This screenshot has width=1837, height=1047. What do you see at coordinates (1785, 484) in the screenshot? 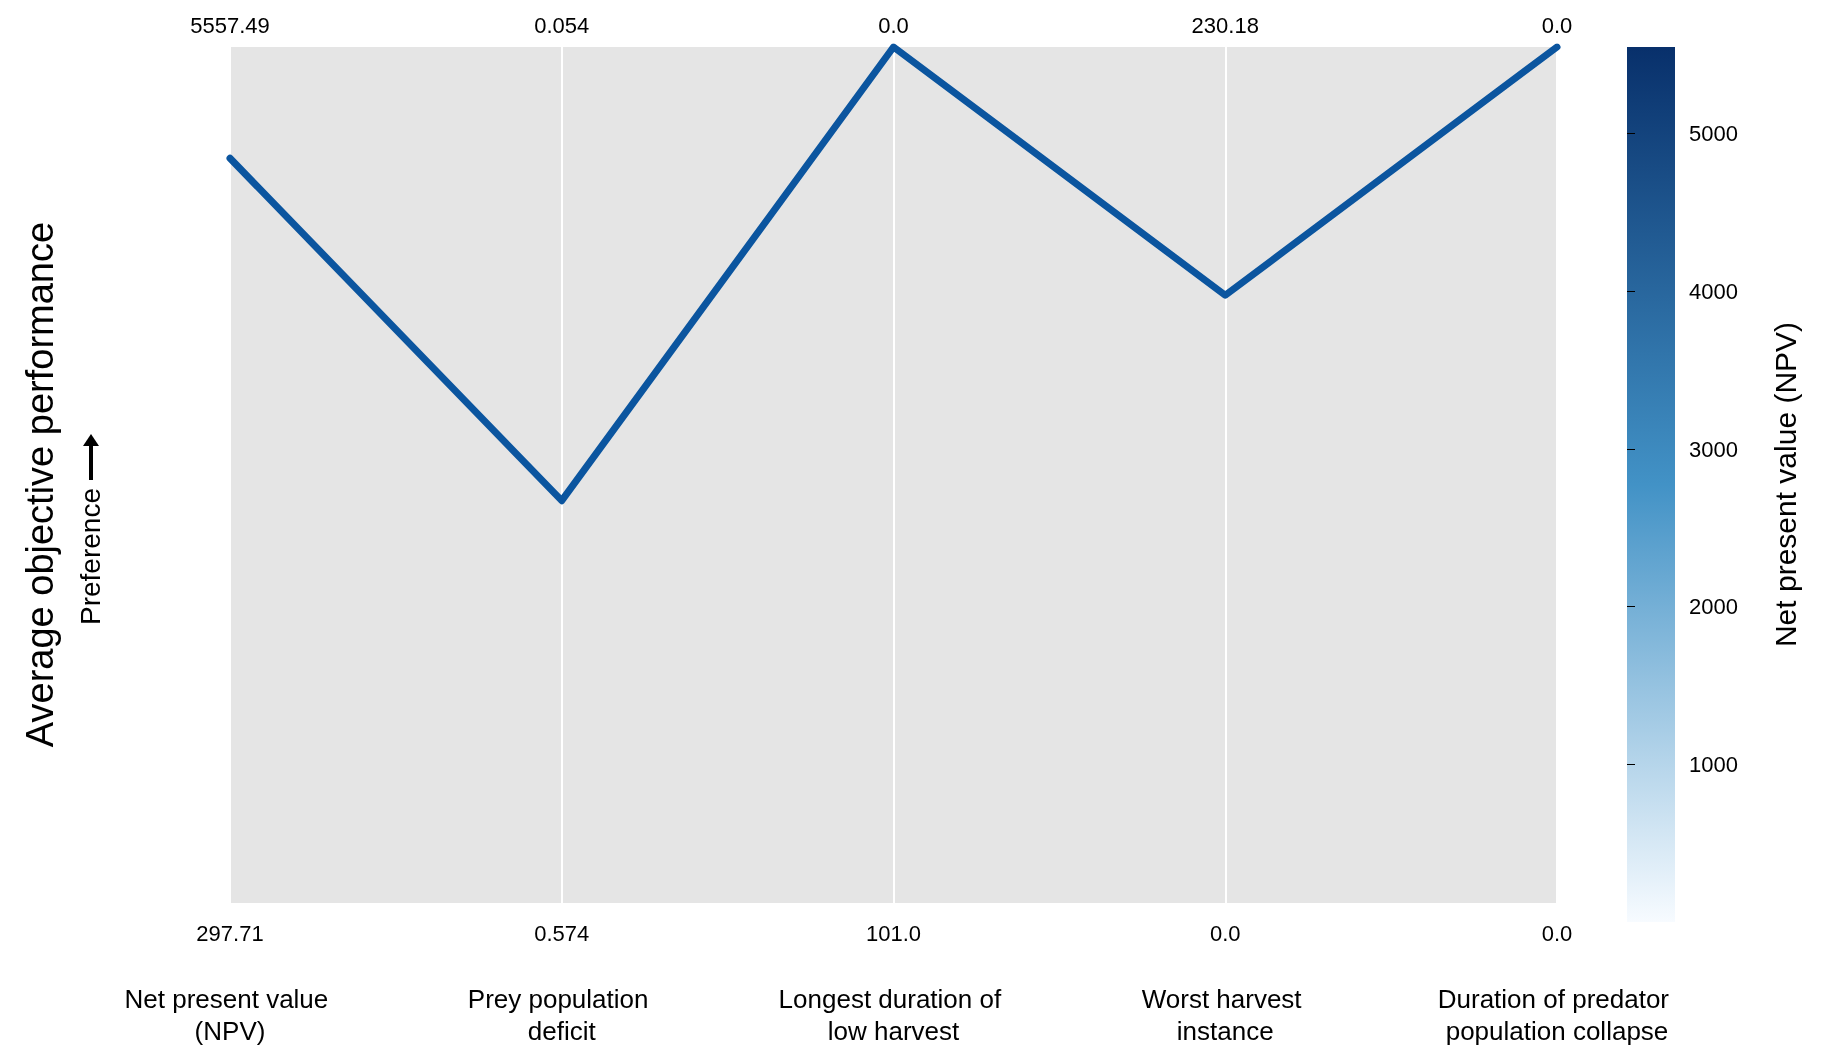
I see `color-bar-title: Net present value (NPV)` at bounding box center [1785, 484].